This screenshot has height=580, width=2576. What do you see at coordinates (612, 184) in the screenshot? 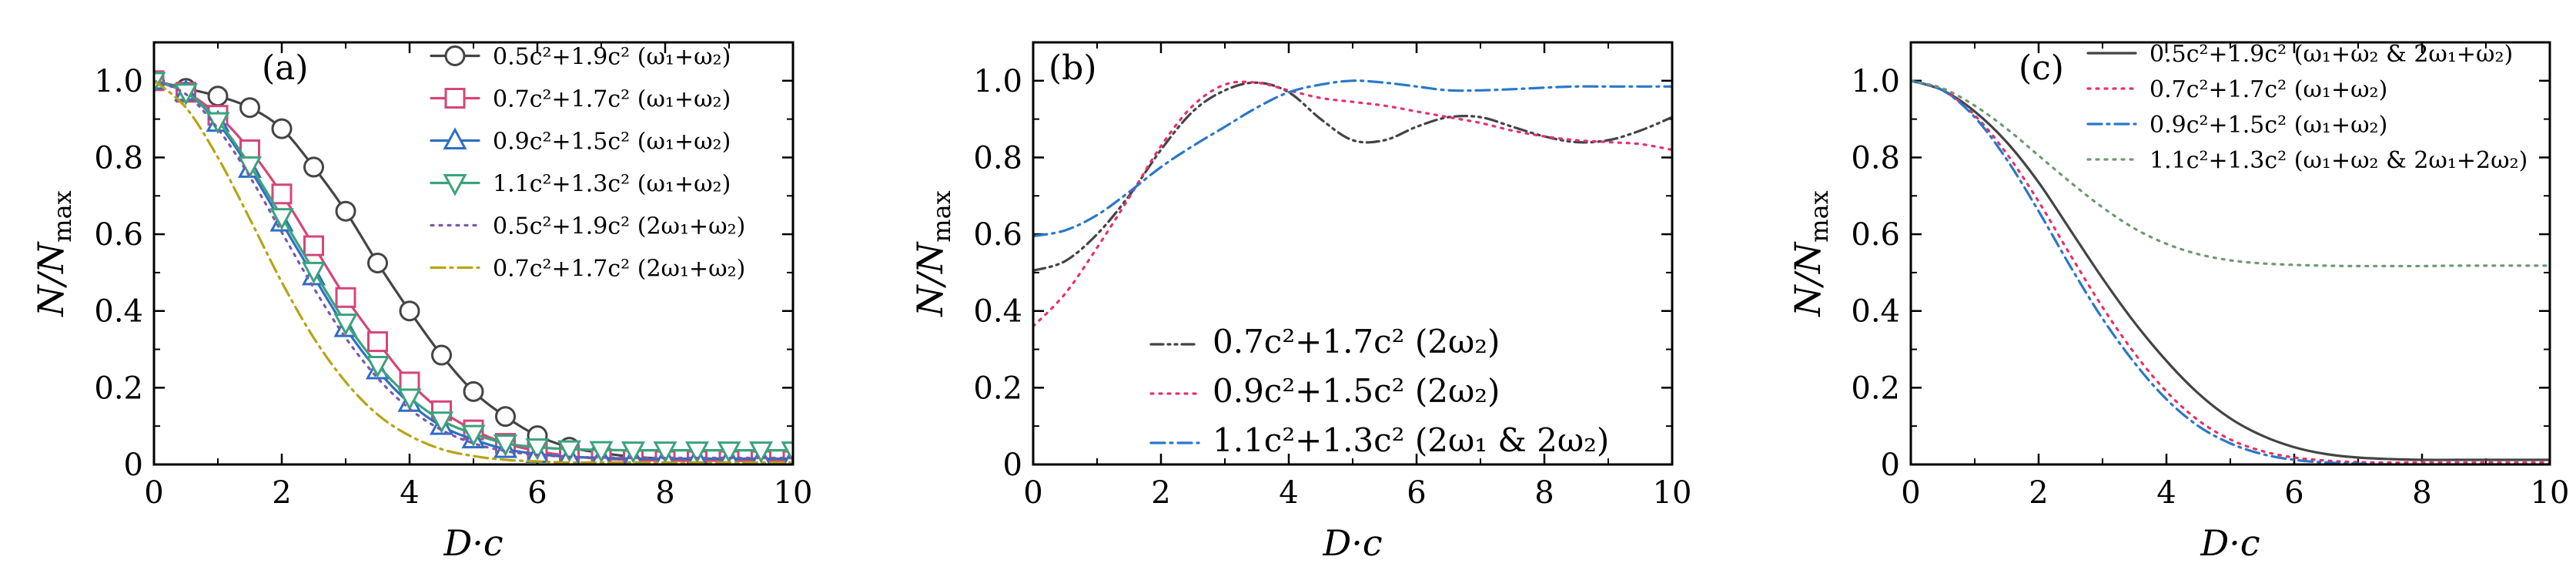
I see `legend-label-3: 1.1c²+1.3c² (ω₁+ω₂)` at bounding box center [612, 184].